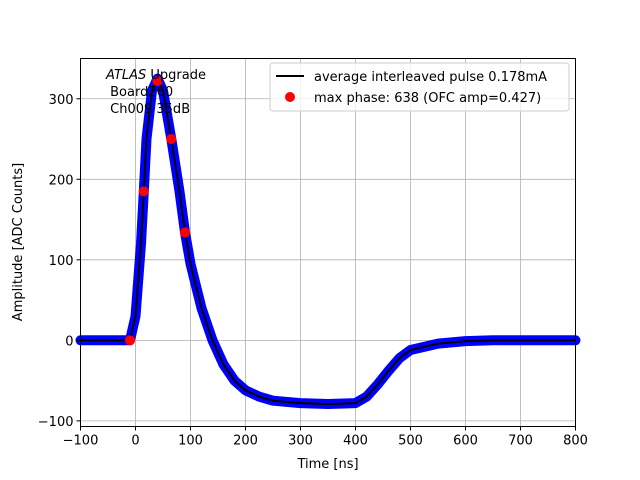 The height and width of the screenshot is (480, 640). I want to click on x-tick-label: 200, so click(245, 441).